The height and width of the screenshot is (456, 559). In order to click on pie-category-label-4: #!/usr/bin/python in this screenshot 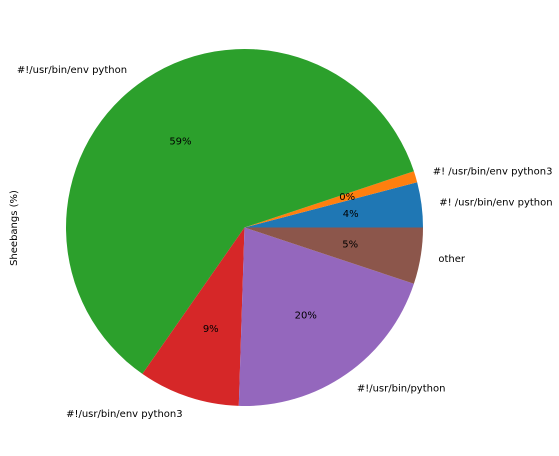, I will do `click(401, 389)`.